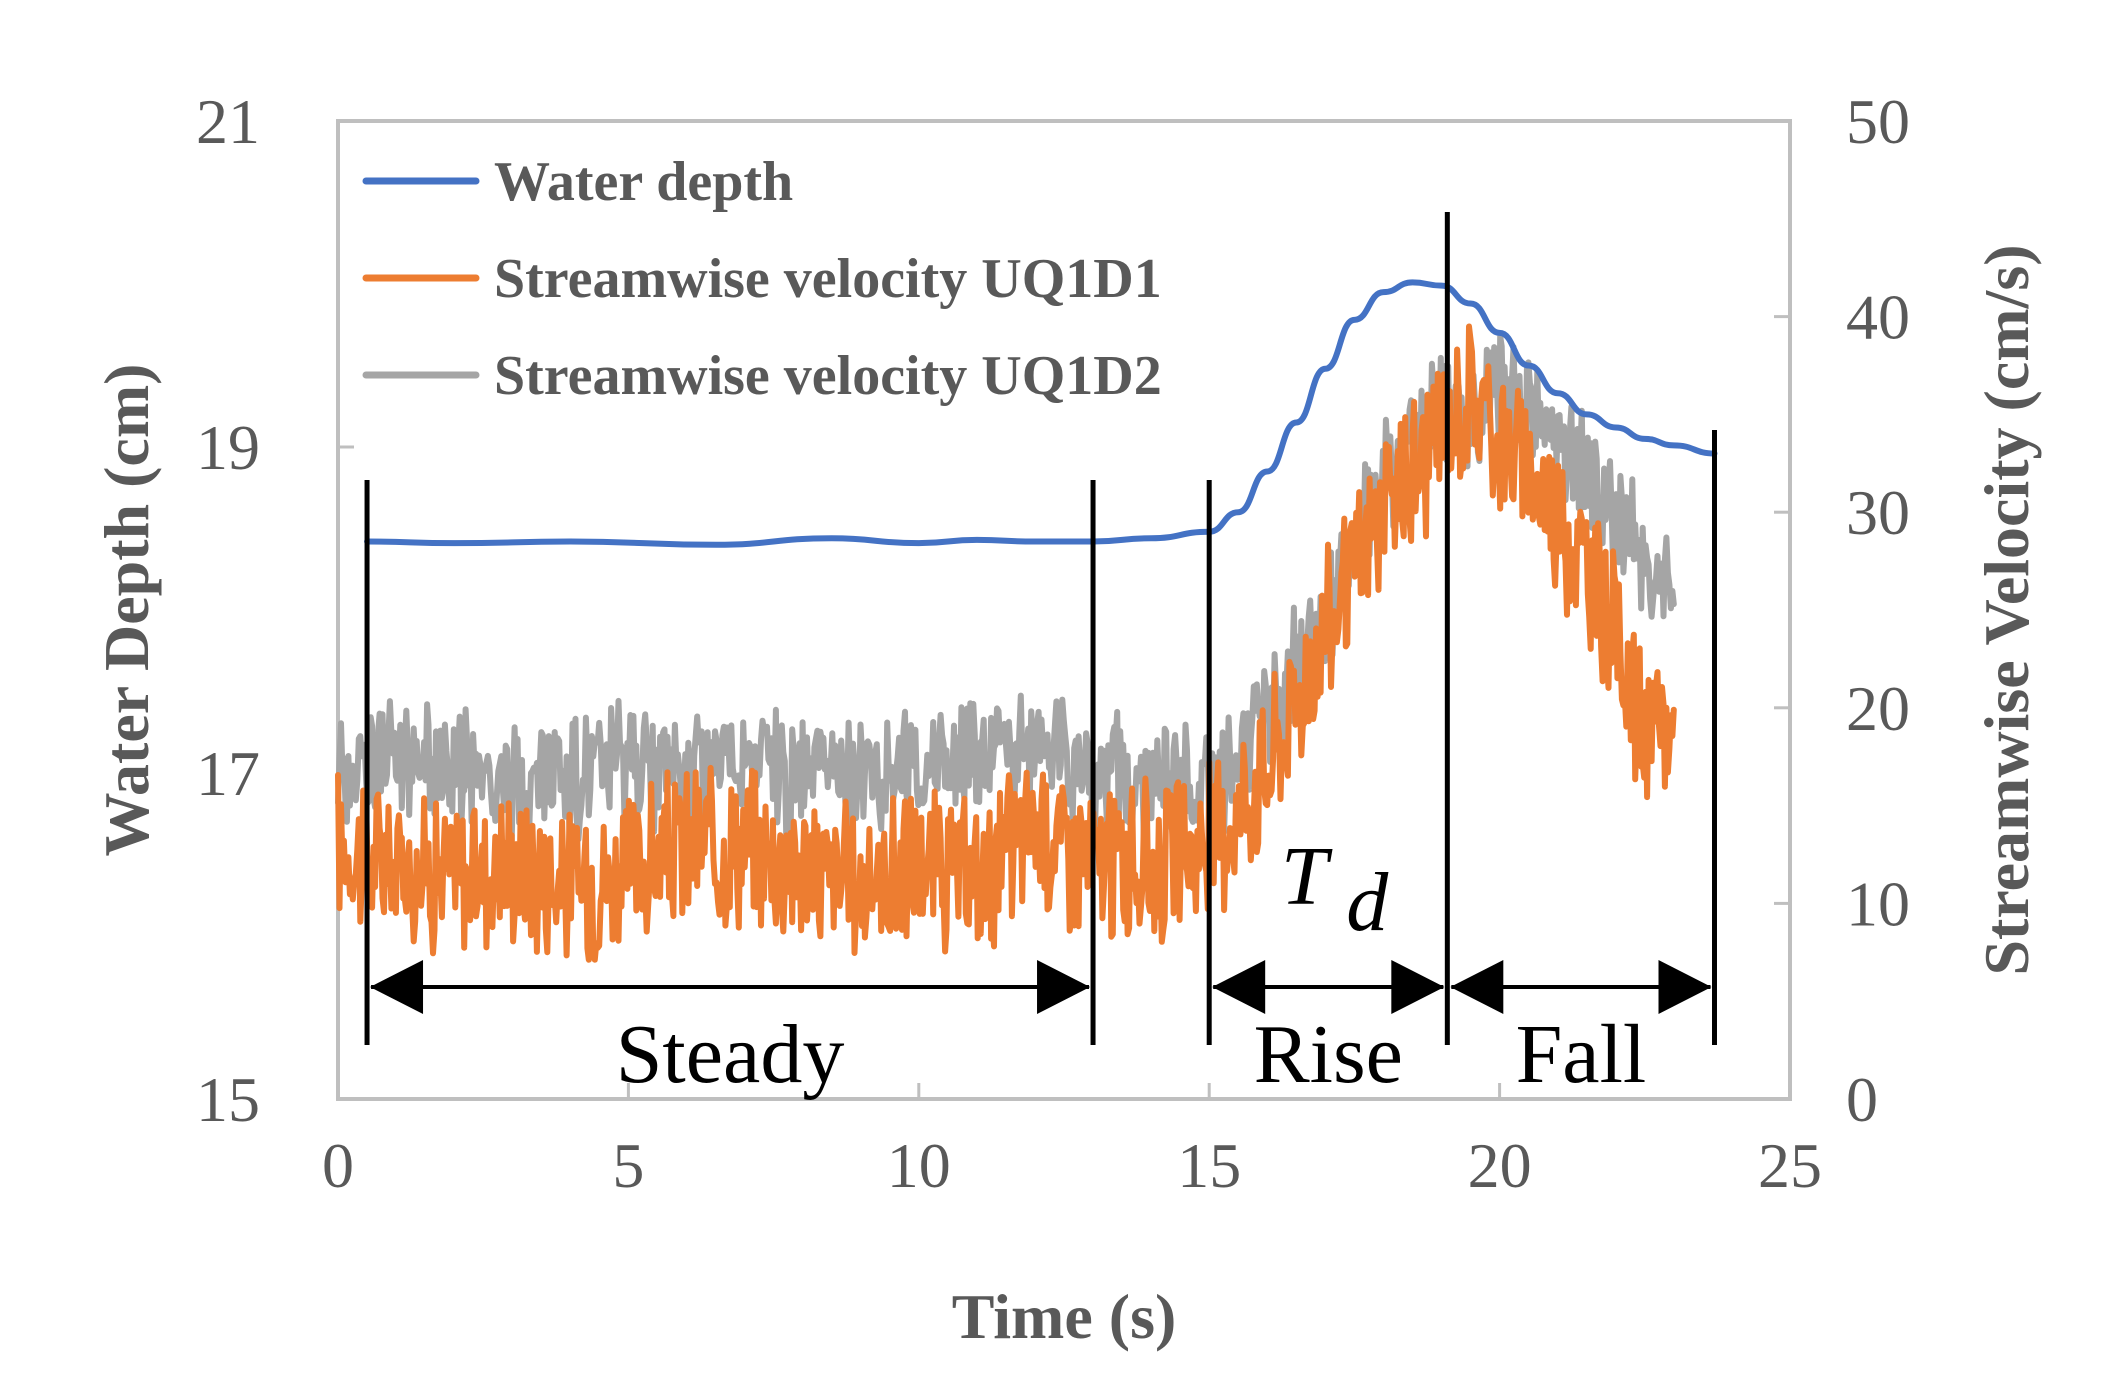 This screenshot has height=1396, width=2114. Describe the element at coordinates (1041, 413) in the screenshot. I see `series-line-water-depth` at that location.